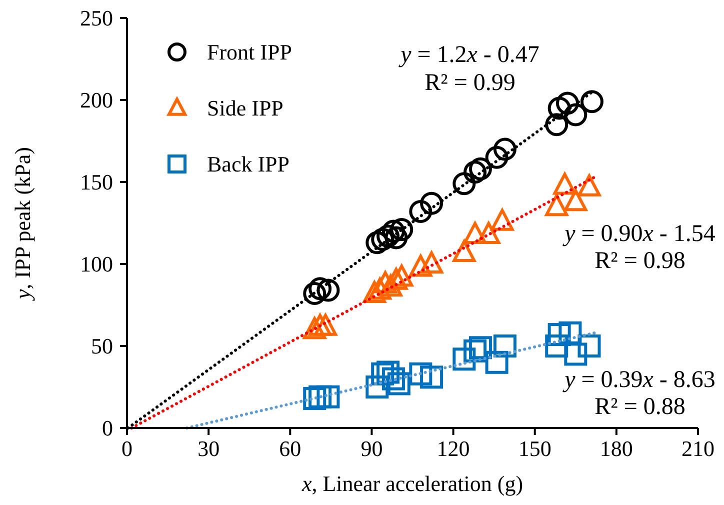  I want to click on x-axis-title: x, Linear acceleration (g), so click(412, 483).